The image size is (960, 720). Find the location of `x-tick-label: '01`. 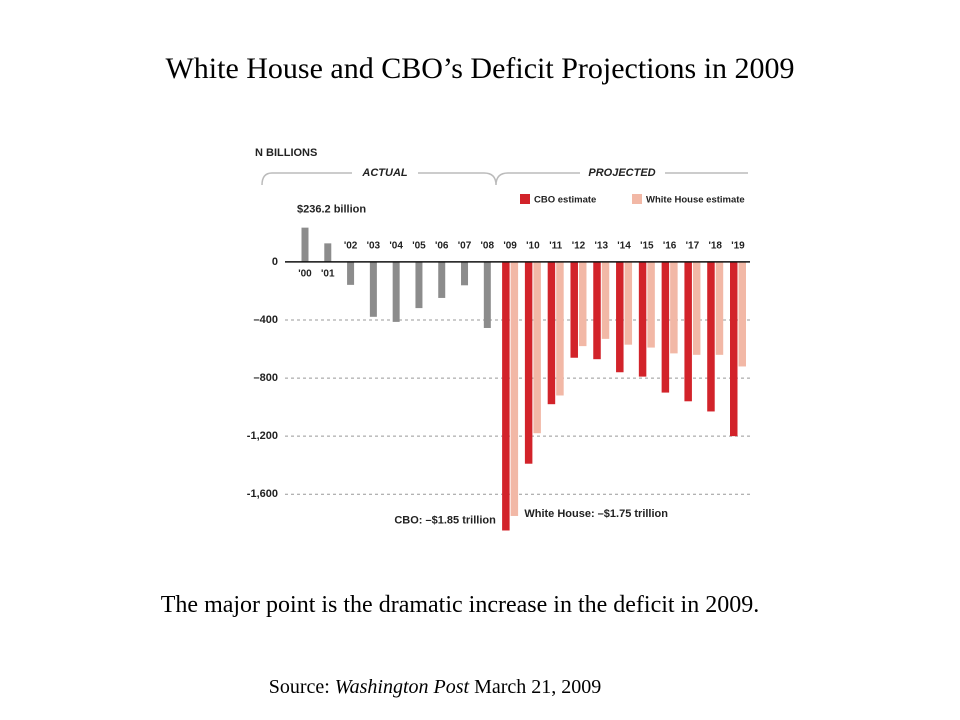

x-tick-label: '01 is located at coordinates (328, 274).